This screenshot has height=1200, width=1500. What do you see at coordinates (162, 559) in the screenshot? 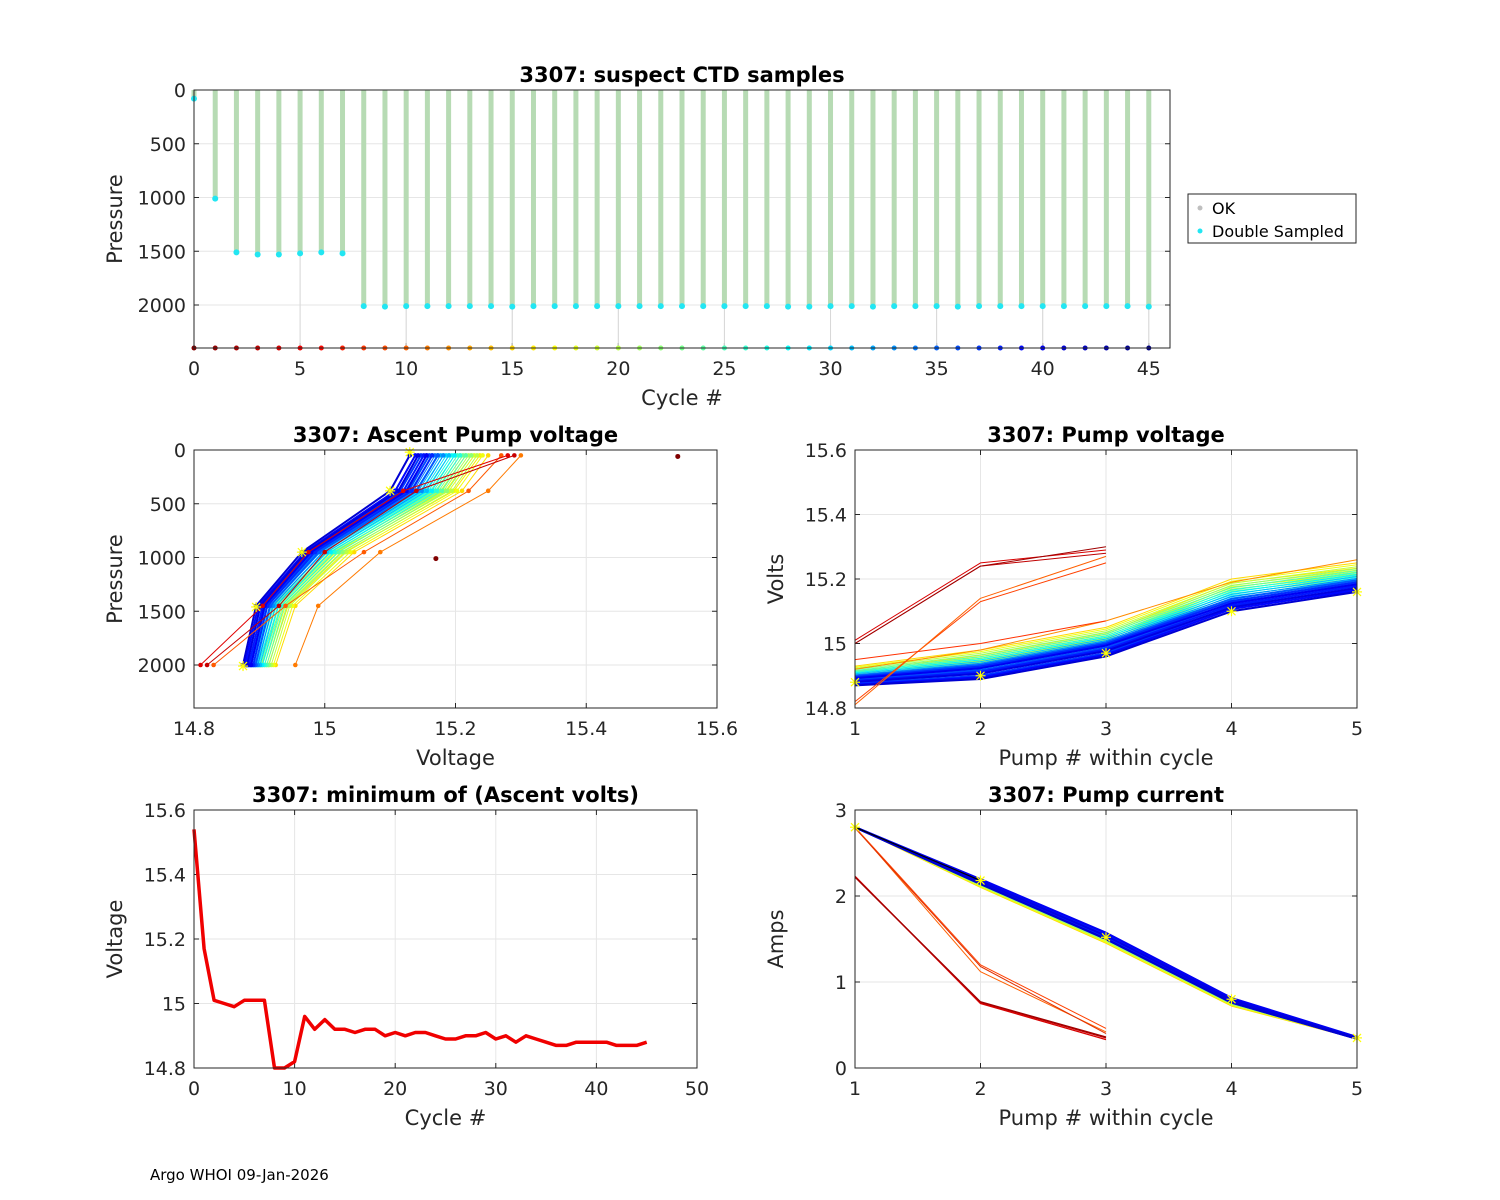
I see `ascent_voltage-y-tick-label: 1000` at bounding box center [162, 559].